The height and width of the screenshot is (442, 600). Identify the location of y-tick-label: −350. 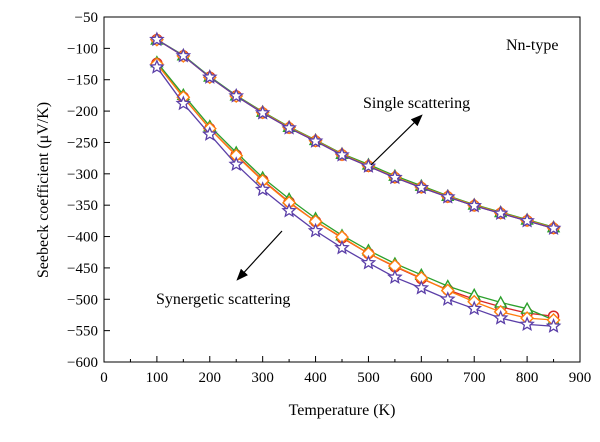
(82, 206).